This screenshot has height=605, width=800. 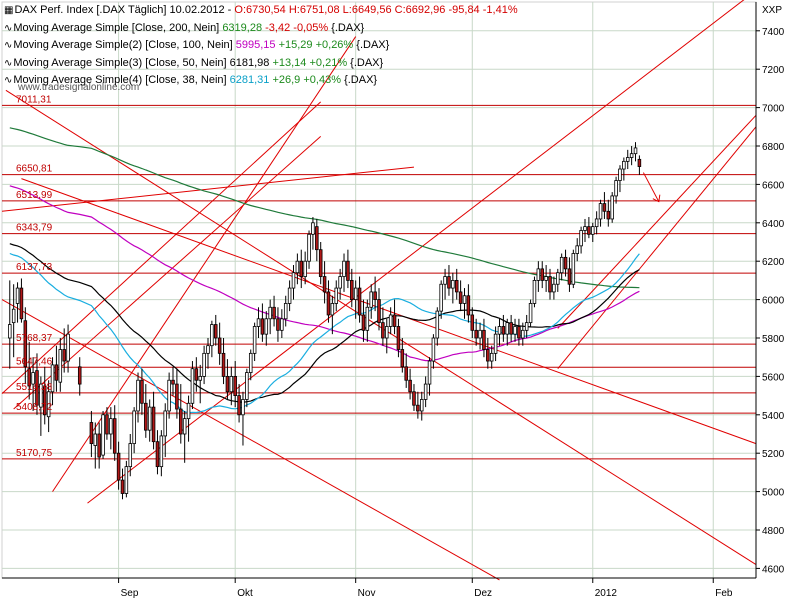 I want to click on y-axis-label: XXP, so click(x=772, y=10).